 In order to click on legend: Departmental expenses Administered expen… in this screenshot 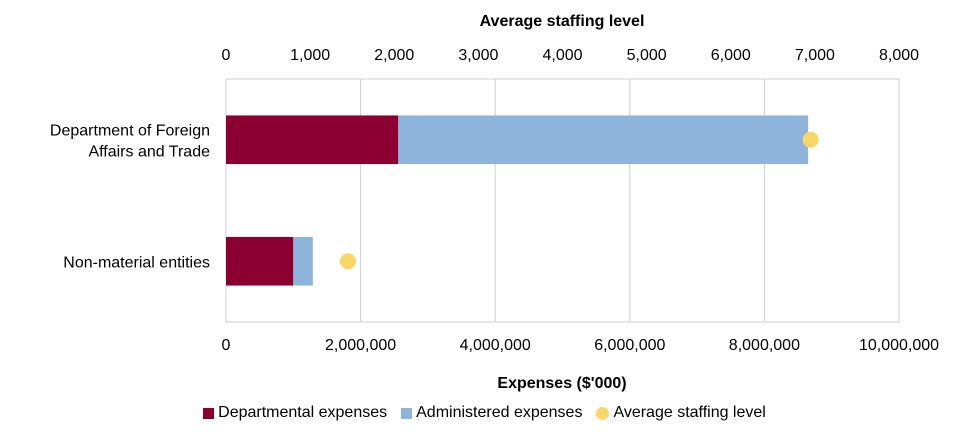, I will do `click(484, 413)`.